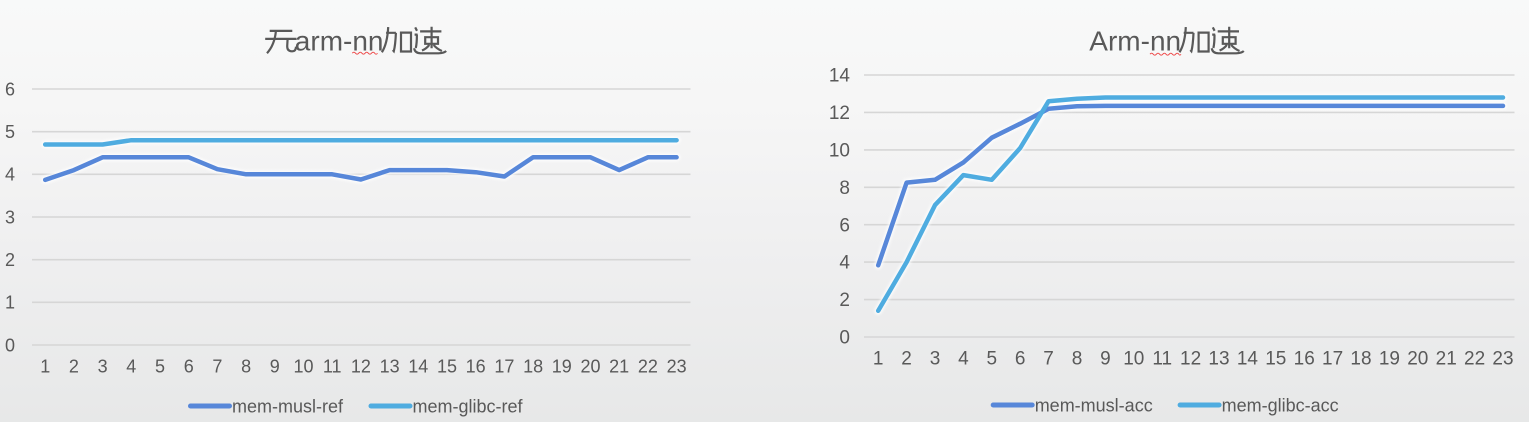 This screenshot has height=422, width=1529. I want to click on svg-text: mem-musl-acc, so click(1094, 405).